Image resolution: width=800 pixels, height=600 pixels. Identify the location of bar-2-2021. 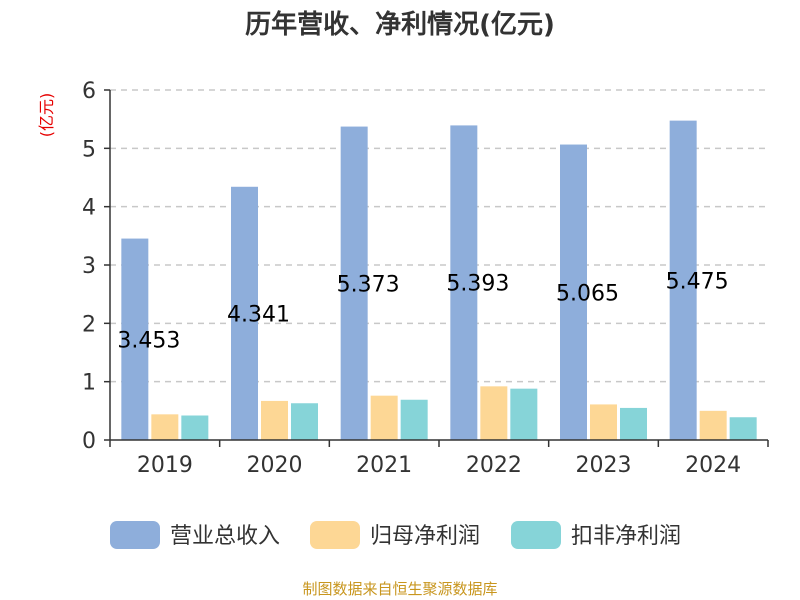
(384, 417).